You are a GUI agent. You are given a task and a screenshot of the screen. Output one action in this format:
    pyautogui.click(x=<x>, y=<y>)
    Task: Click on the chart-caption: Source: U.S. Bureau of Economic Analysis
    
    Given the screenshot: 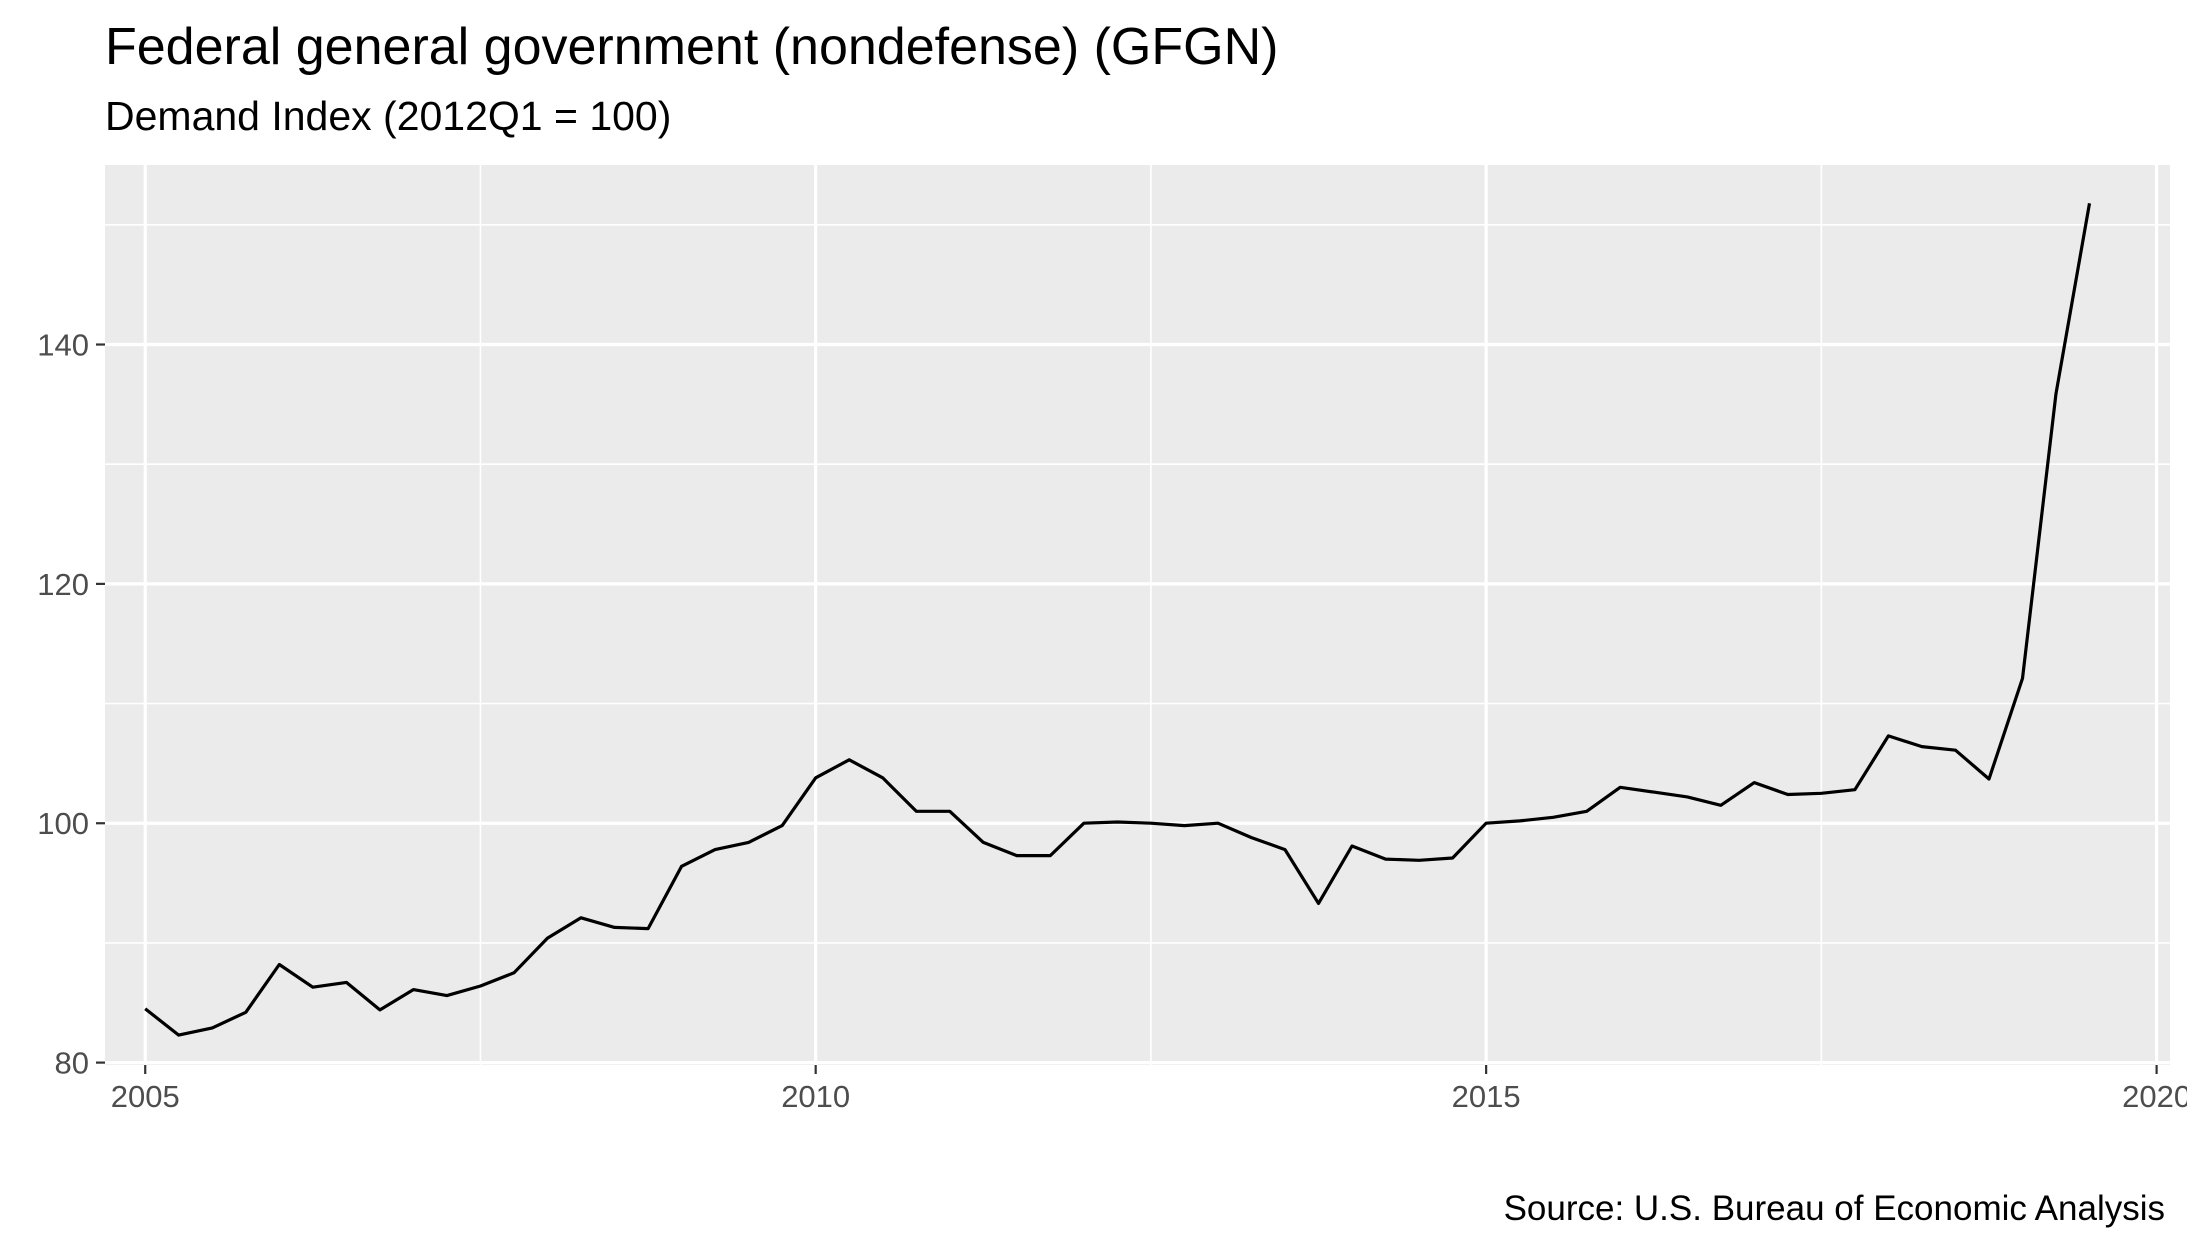 What is the action you would take?
    pyautogui.click(x=1834, y=1208)
    